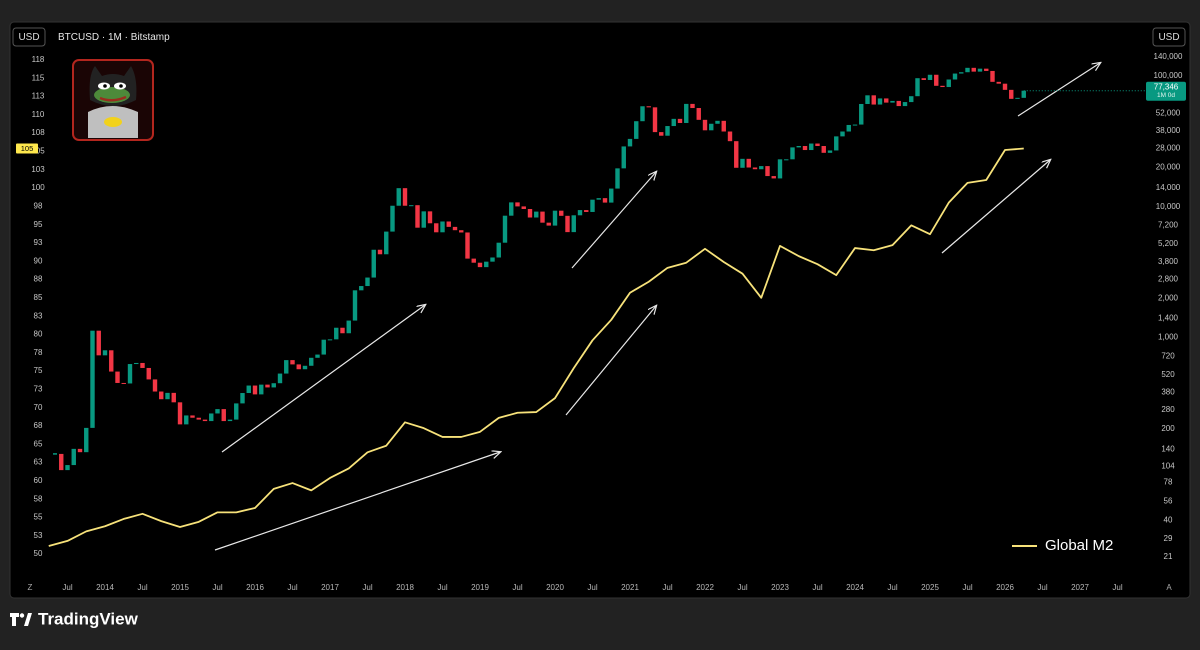 This screenshot has width=1200, height=650. I want to click on y-tick-label: 93, so click(38, 242).